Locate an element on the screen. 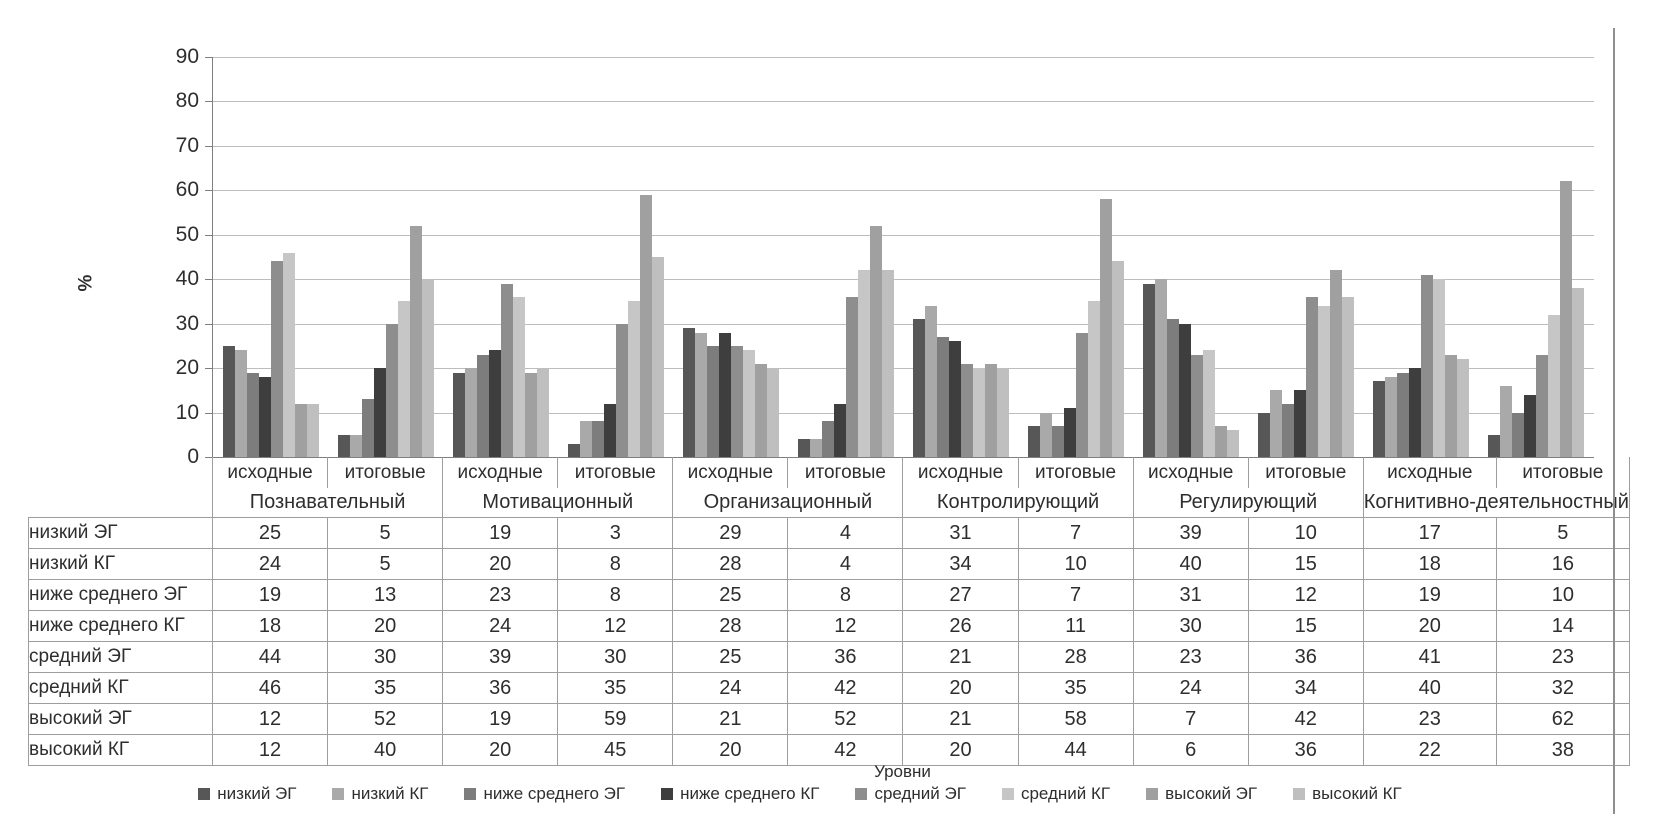 The width and height of the screenshot is (1653, 840). table-value: 3 is located at coordinates (615, 533).